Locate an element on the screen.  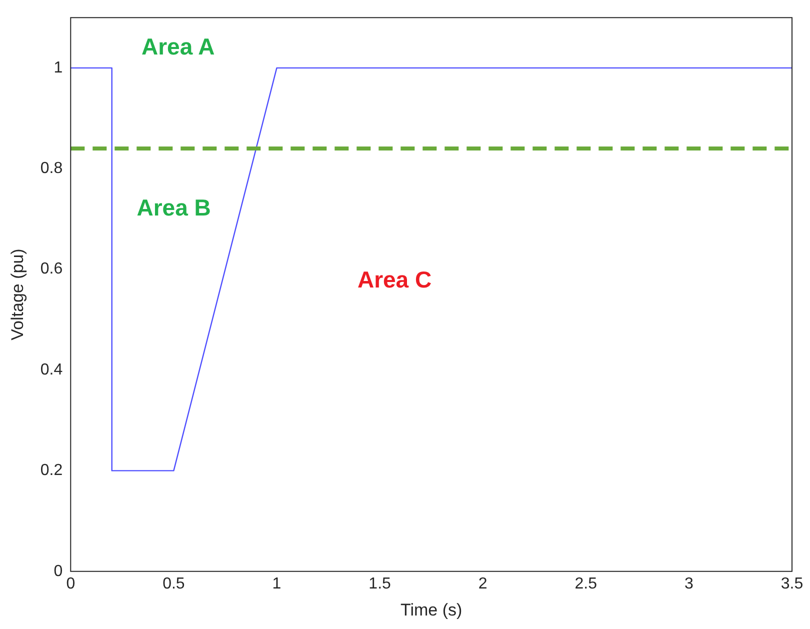
annotation: Area B is located at coordinates (173, 207).